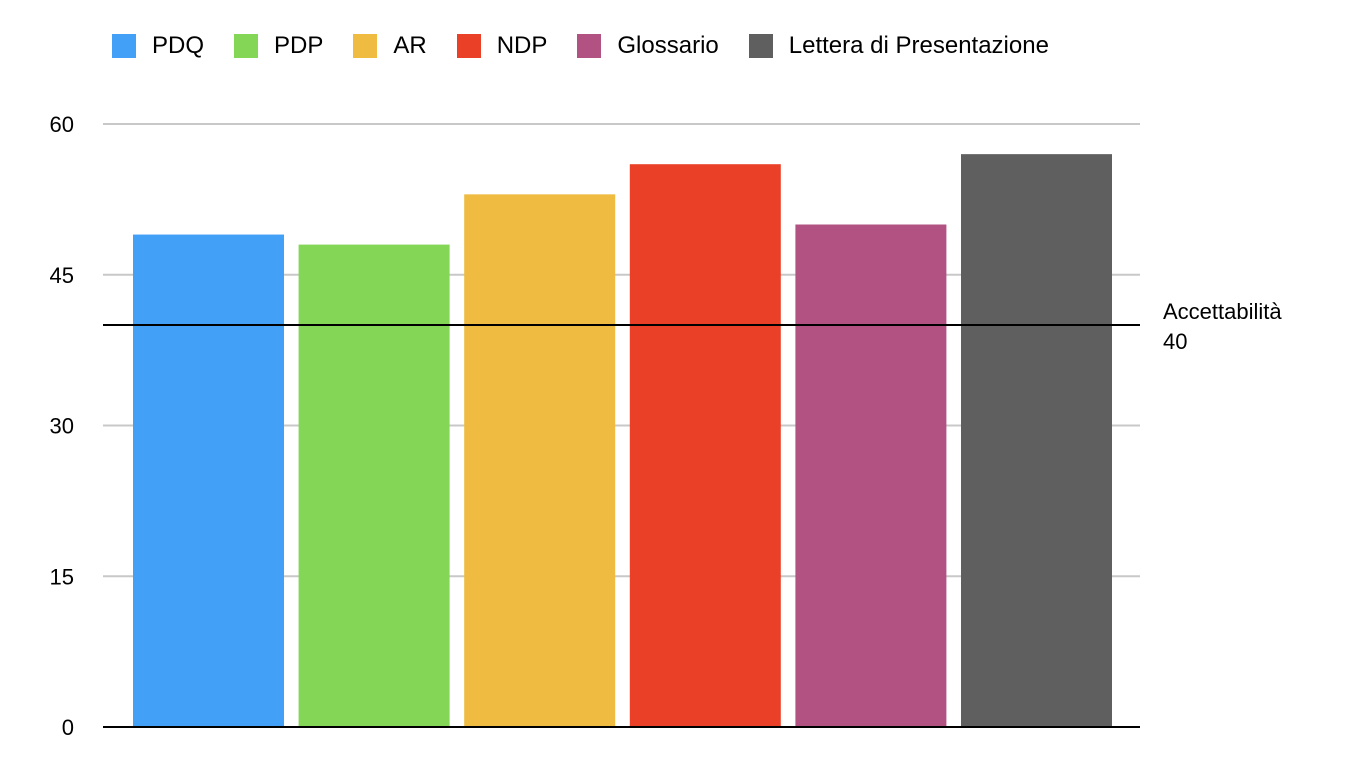  What do you see at coordinates (692, 326) in the screenshot?
I see `reference-line-group: Accettabilità 40` at bounding box center [692, 326].